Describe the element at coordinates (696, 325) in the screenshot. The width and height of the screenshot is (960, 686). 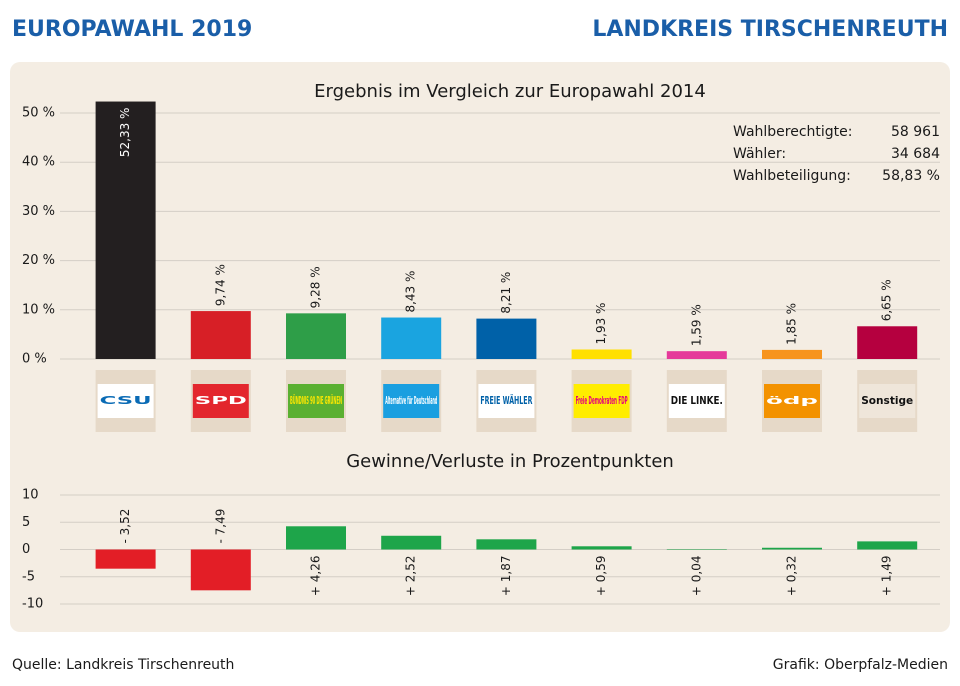
I see `value-label: 1,59 %` at that location.